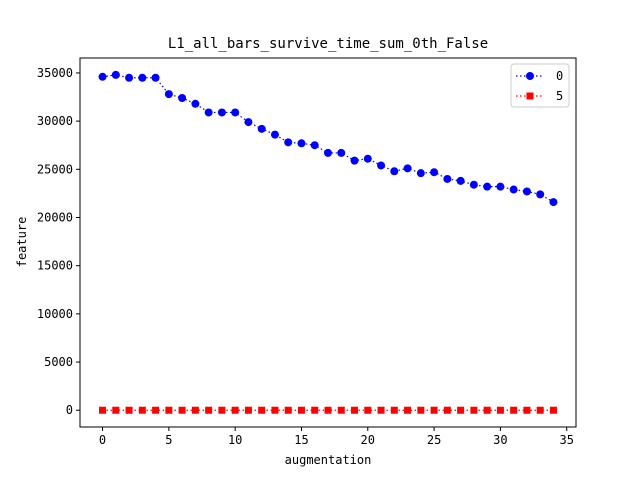 The image size is (640, 480). I want to click on x-tick-label: 0, so click(102, 440).